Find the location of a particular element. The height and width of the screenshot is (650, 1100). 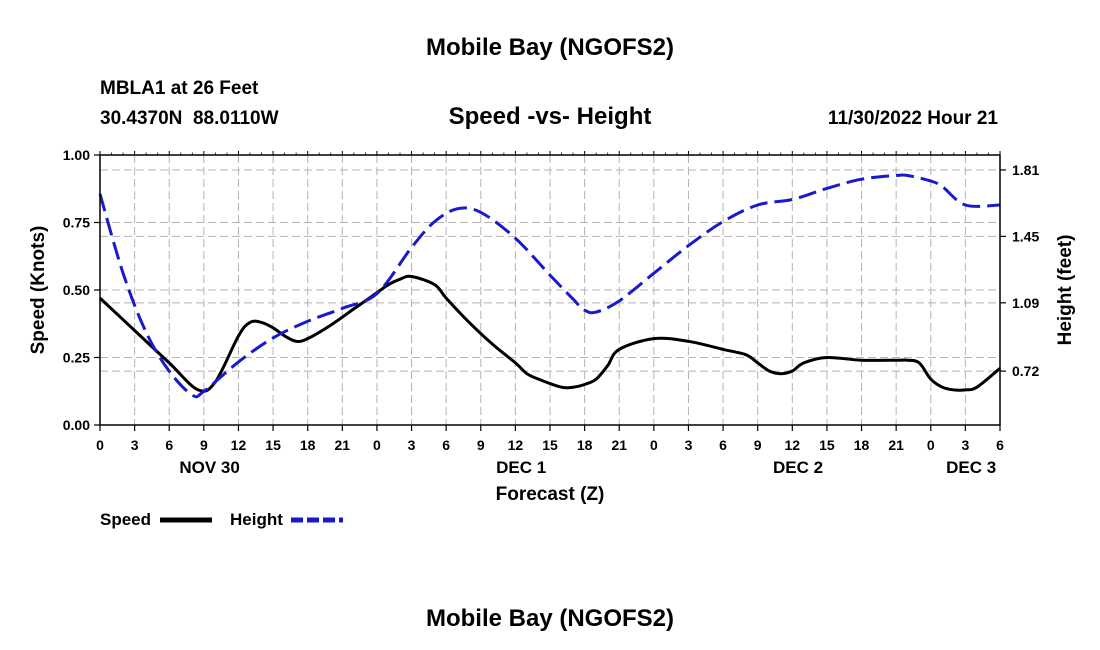

top-title: Mobile Bay (NGOFS2) is located at coordinates (550, 47).